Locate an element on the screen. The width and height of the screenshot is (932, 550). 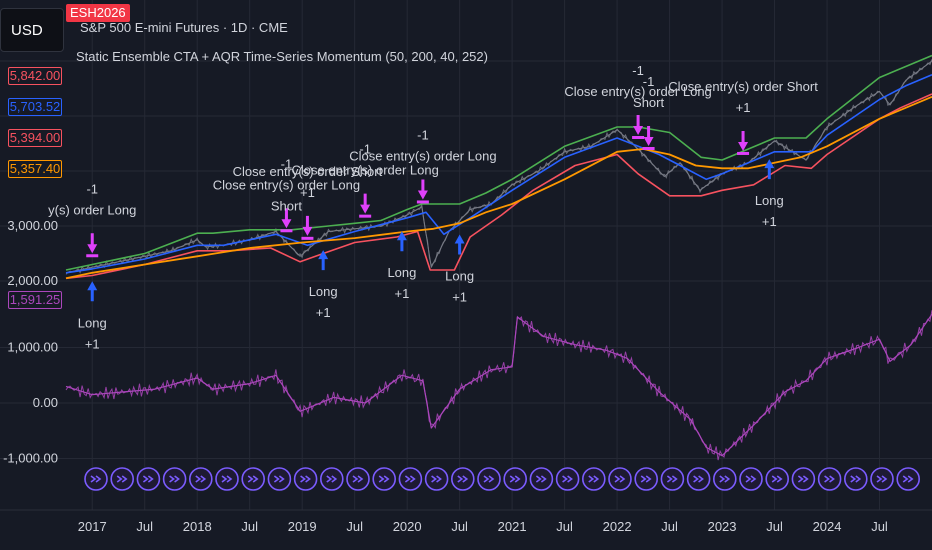
y-tick-label: 3,000.00 is located at coordinates (32, 225).